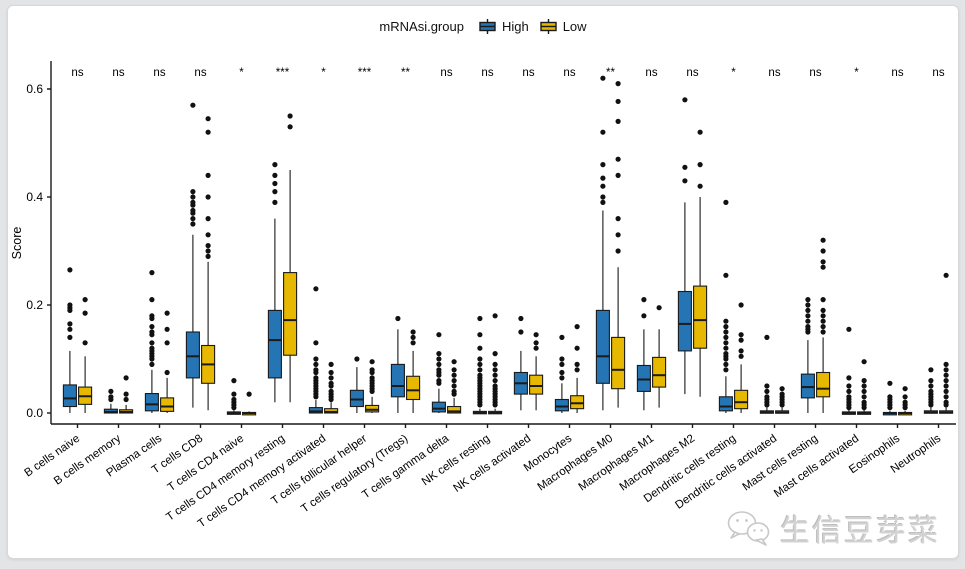  Describe the element at coordinates (748, 528) in the screenshot. I see `wechat-chat-bubbles-icon` at that location.